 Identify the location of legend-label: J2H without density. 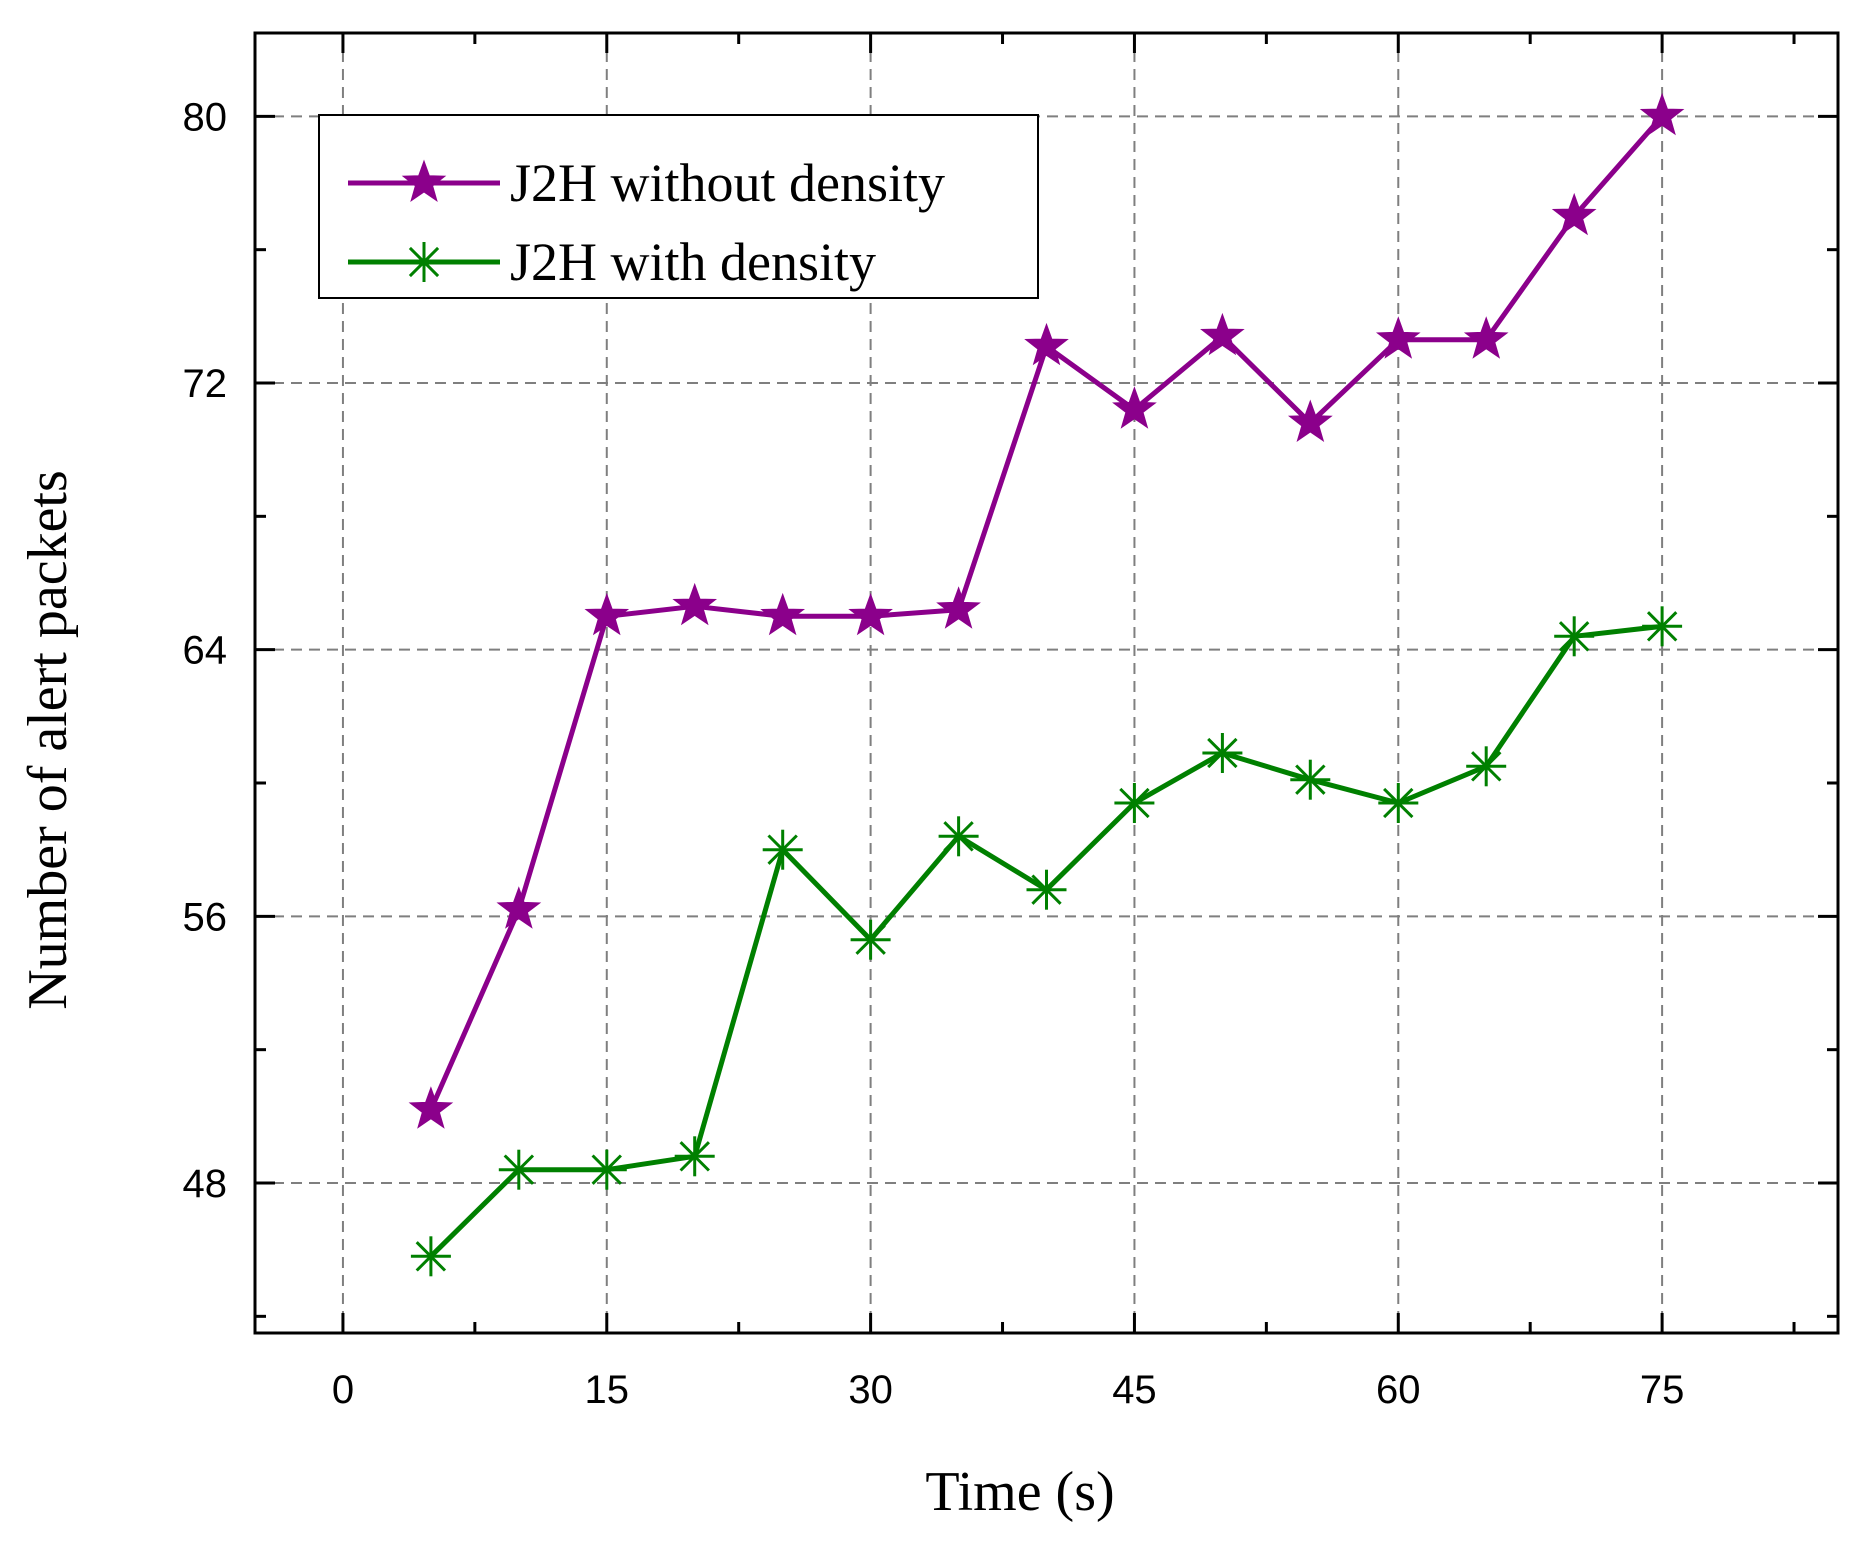
(727, 183).